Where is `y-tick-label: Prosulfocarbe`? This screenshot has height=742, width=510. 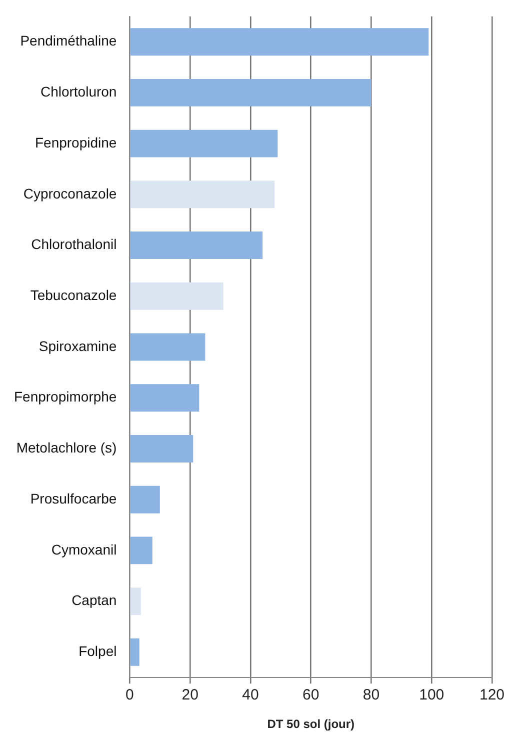
y-tick-label: Prosulfocarbe is located at coordinates (73, 498).